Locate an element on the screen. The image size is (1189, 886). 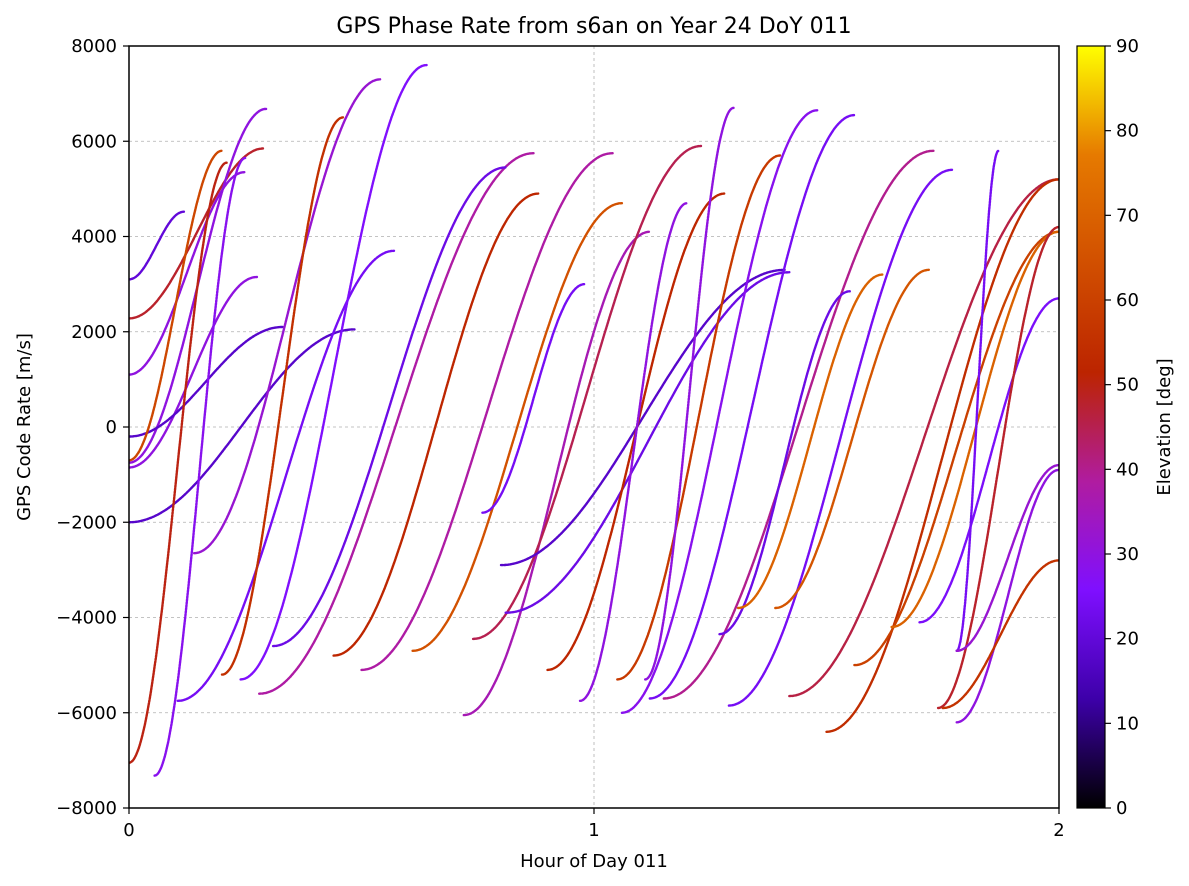
colorbar-tick-label: 70 is located at coordinates (1127, 215).